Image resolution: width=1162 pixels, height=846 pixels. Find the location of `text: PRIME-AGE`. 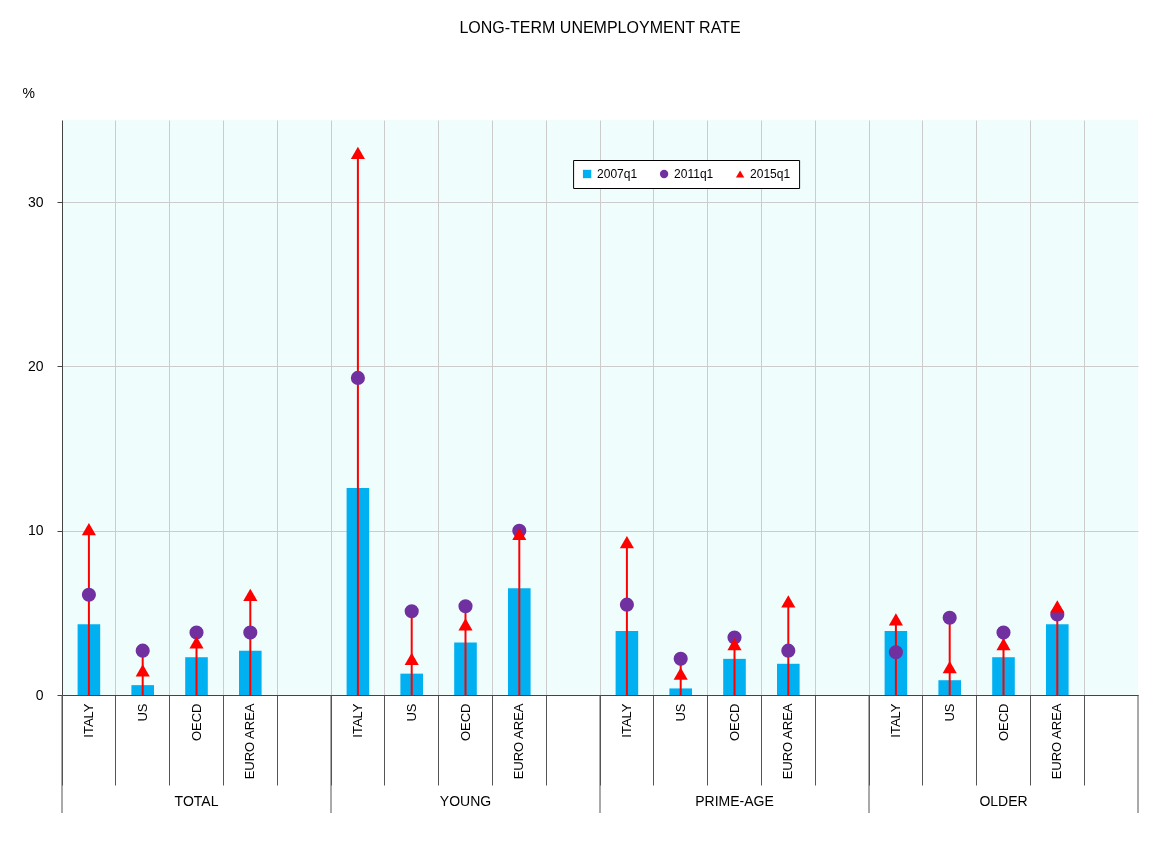

text: PRIME-AGE is located at coordinates (734, 801).